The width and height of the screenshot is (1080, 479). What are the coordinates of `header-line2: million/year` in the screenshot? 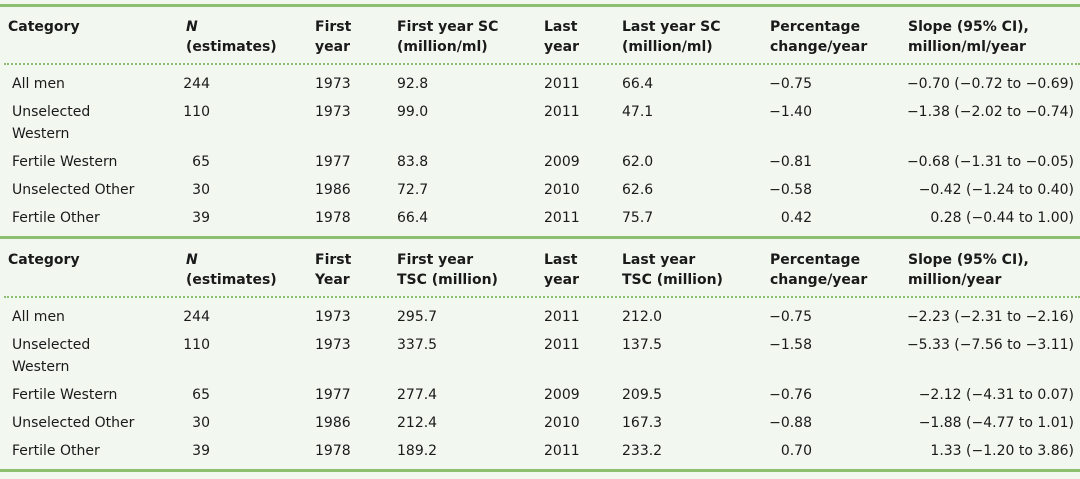 It's located at (955, 280).